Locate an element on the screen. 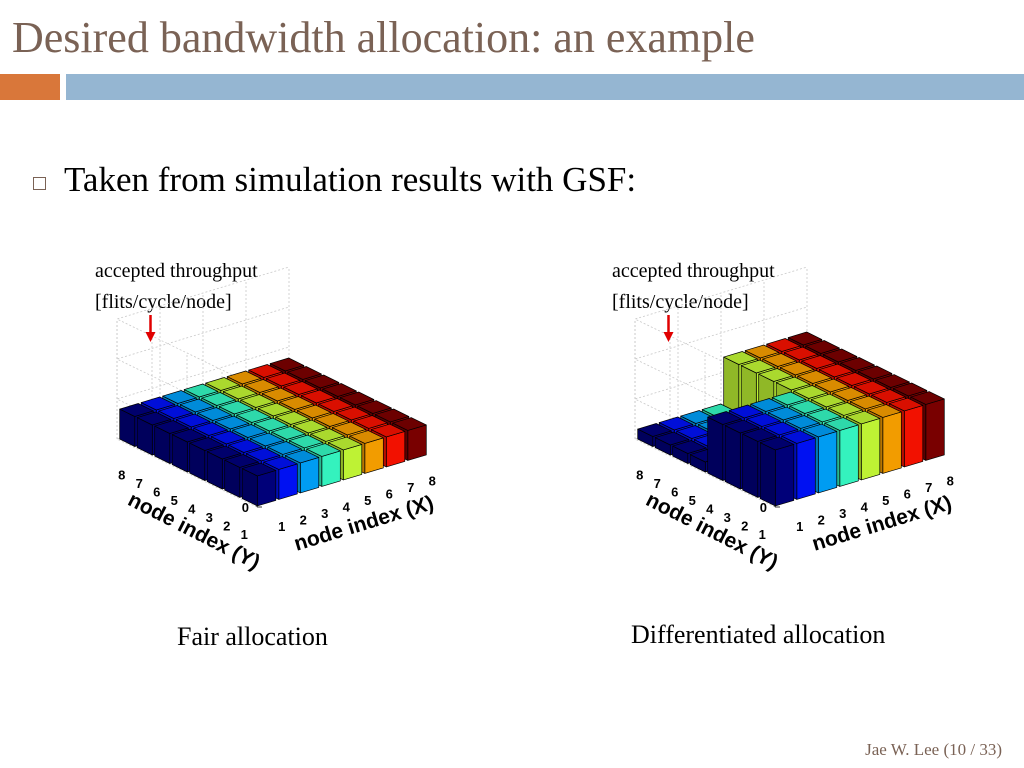 This screenshot has height=768, width=1024. chart-2-zlabel: accepted throughput [flits/cycle/node] is located at coordinates (693, 287).